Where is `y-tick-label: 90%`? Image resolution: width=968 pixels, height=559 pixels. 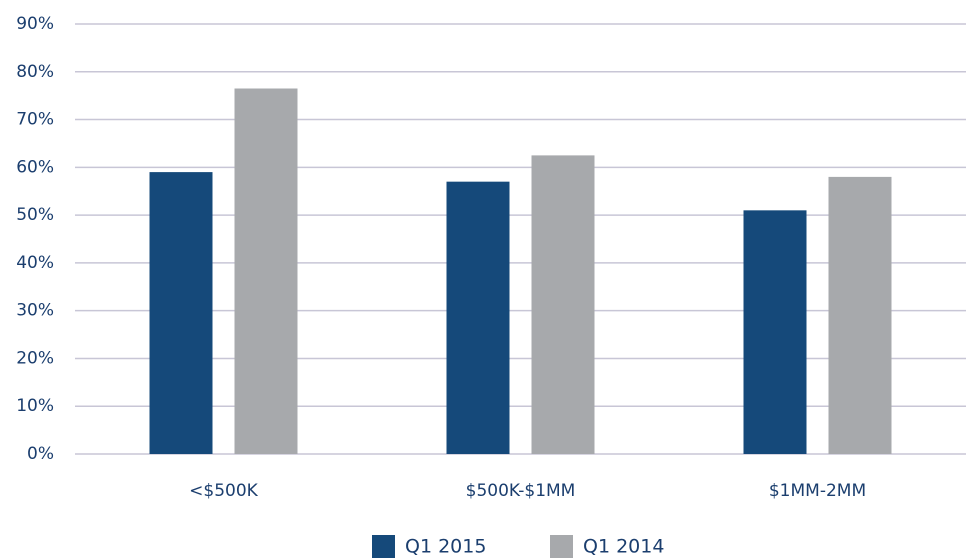 y-tick-label: 90% is located at coordinates (35, 24).